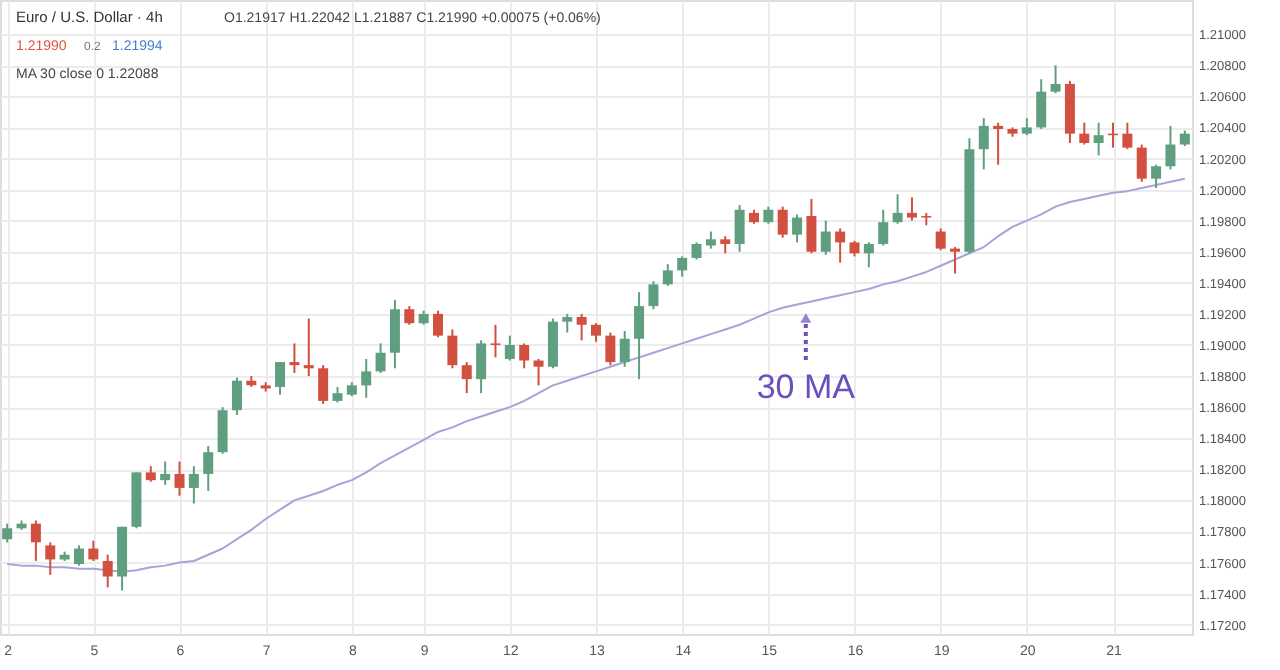 Image resolution: width=1280 pixels, height=670 pixels. What do you see at coordinates (806, 386) in the screenshot?
I see `annotation: 30 MA` at bounding box center [806, 386].